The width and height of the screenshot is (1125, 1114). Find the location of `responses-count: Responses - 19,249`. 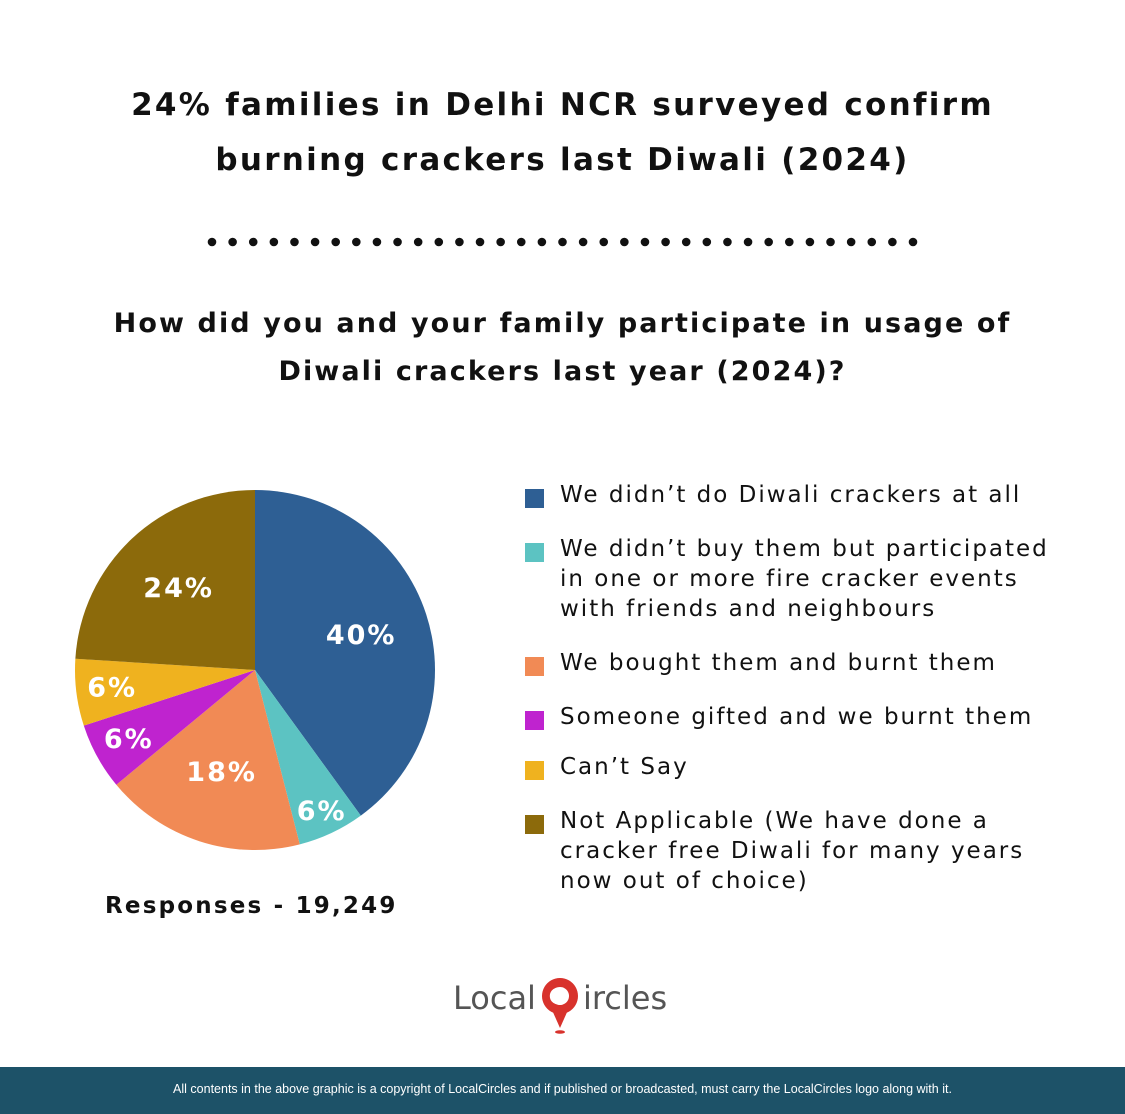

responses-count: Responses - 19,249 is located at coordinates (251, 906).